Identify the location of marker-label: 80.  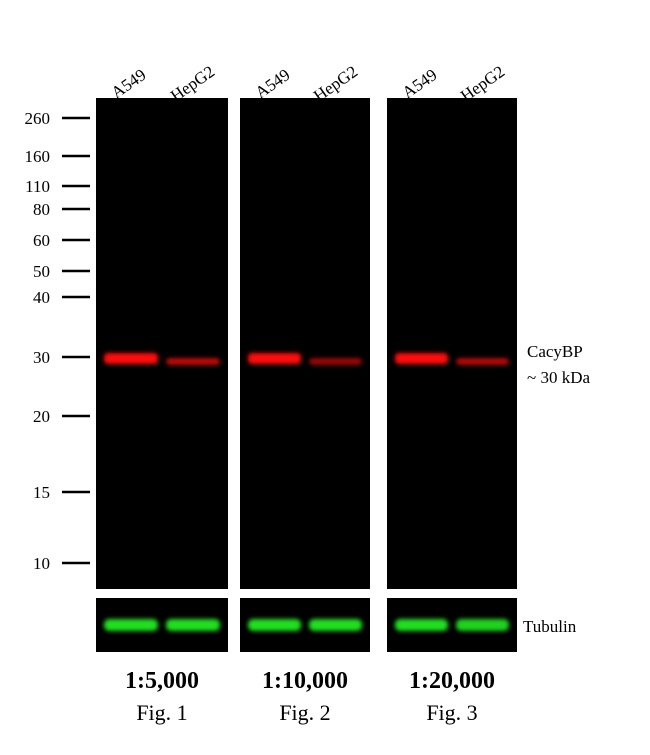
(41, 209).